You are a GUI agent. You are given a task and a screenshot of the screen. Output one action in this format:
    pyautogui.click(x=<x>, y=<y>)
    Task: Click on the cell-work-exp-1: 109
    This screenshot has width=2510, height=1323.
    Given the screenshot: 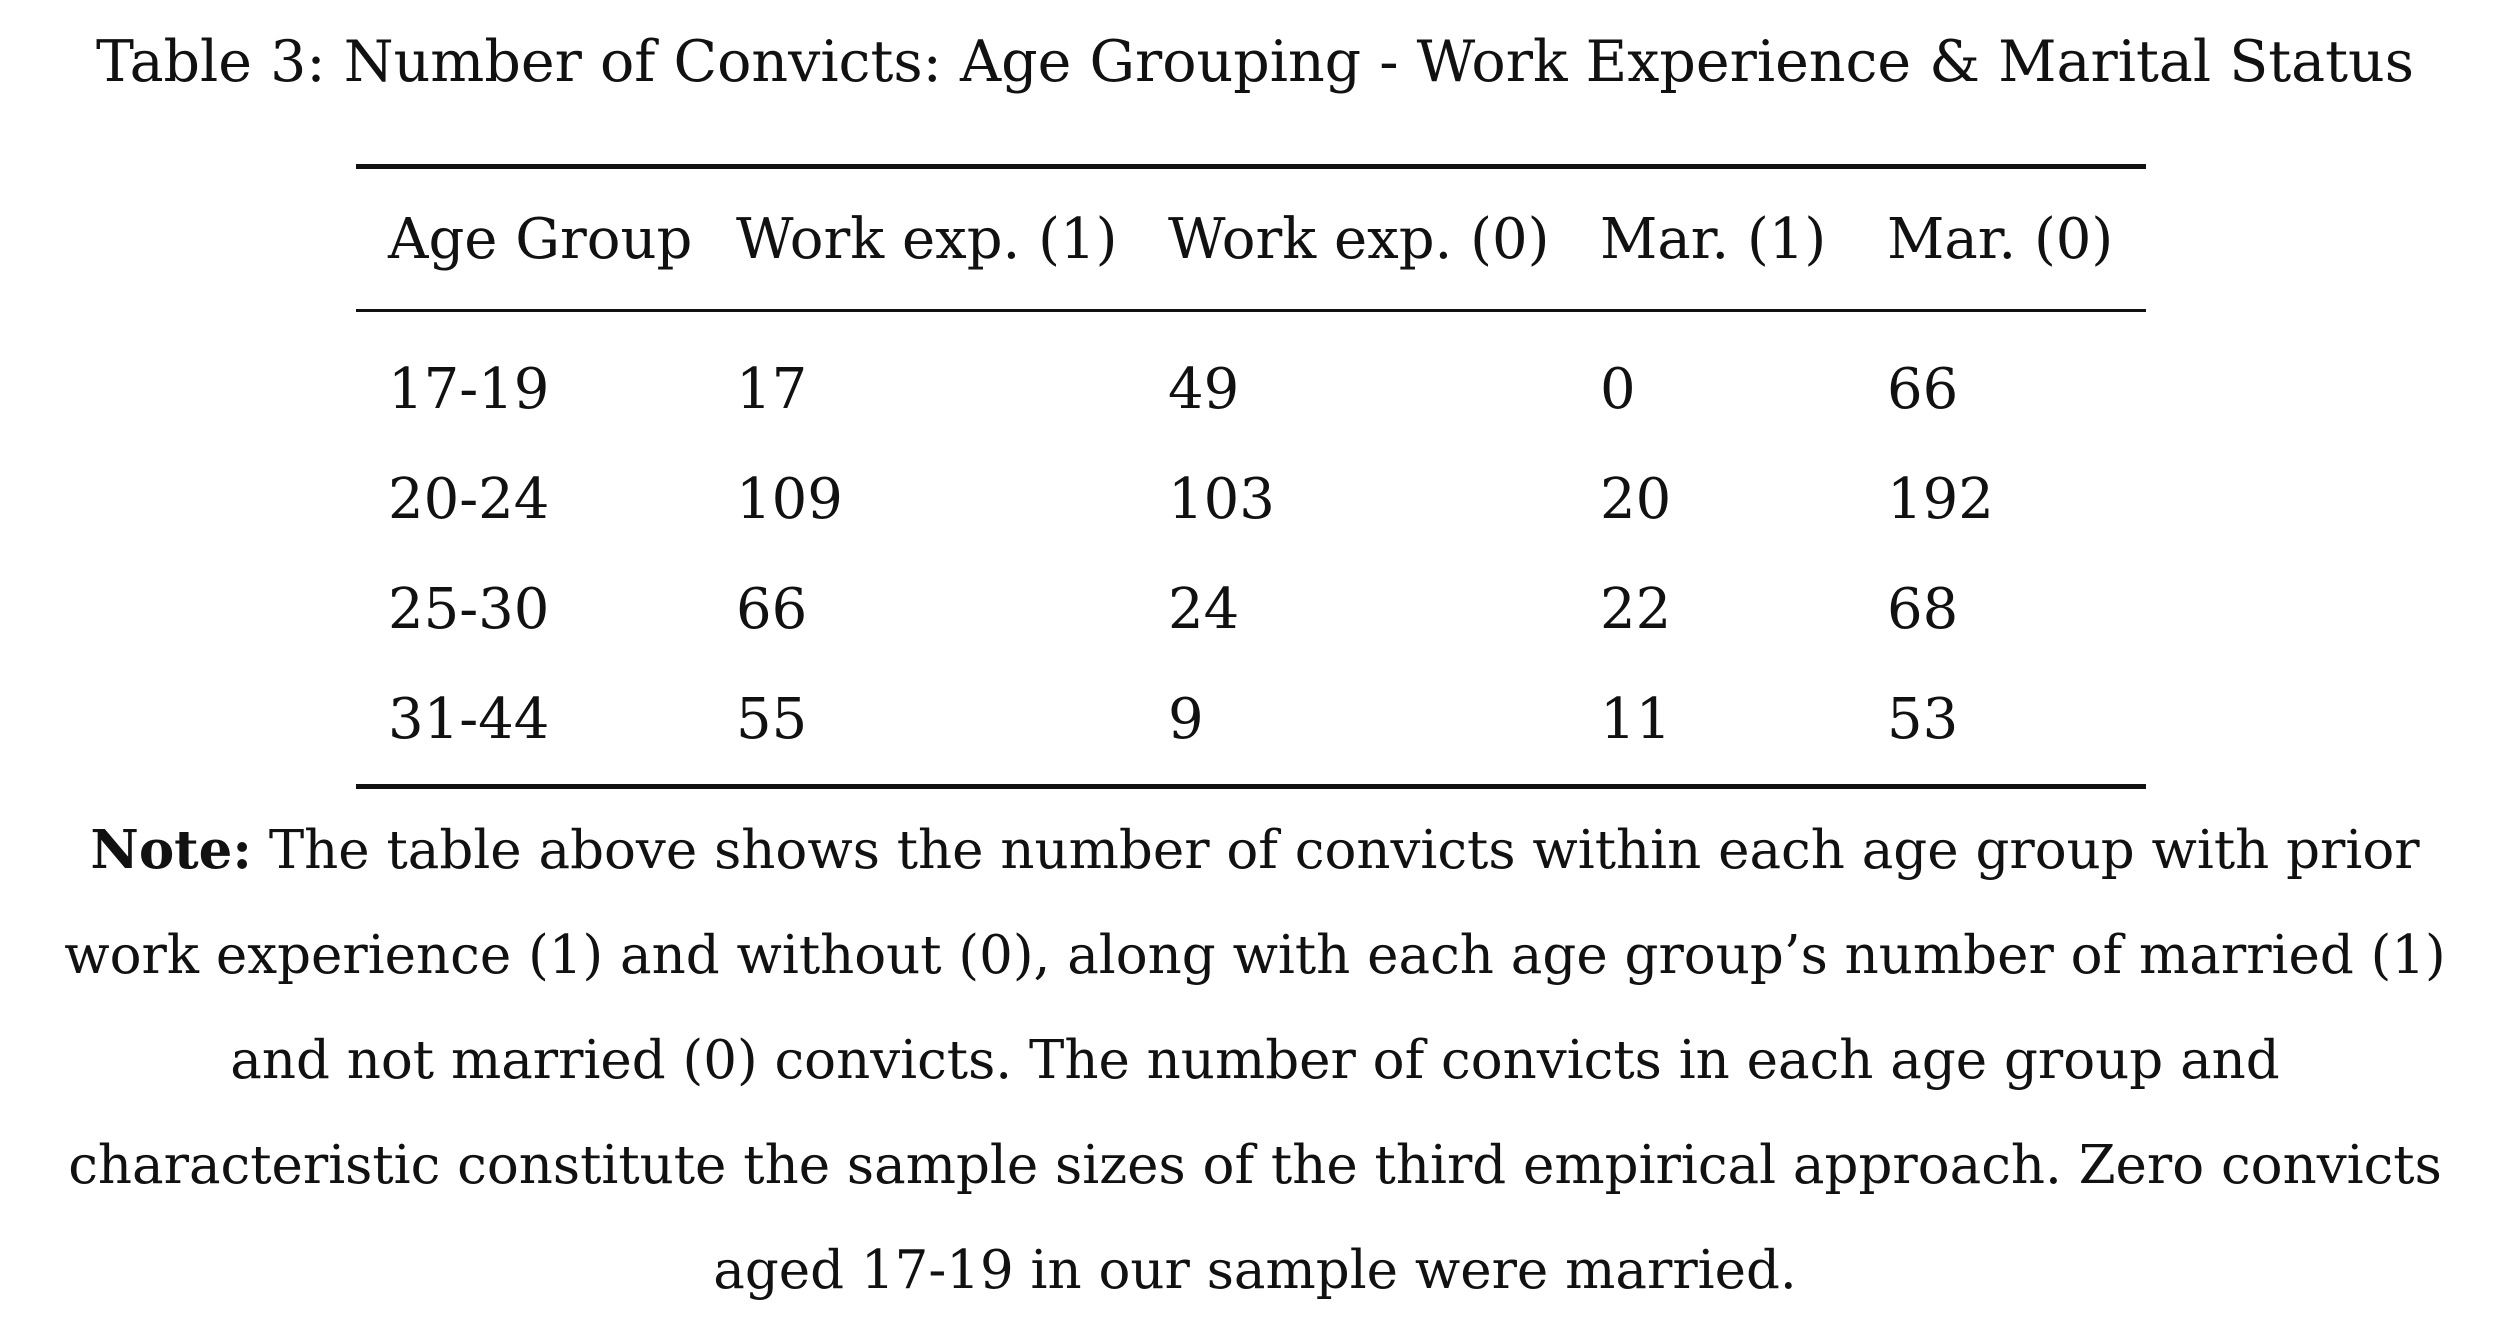 What is the action you would take?
    pyautogui.click(x=789, y=499)
    